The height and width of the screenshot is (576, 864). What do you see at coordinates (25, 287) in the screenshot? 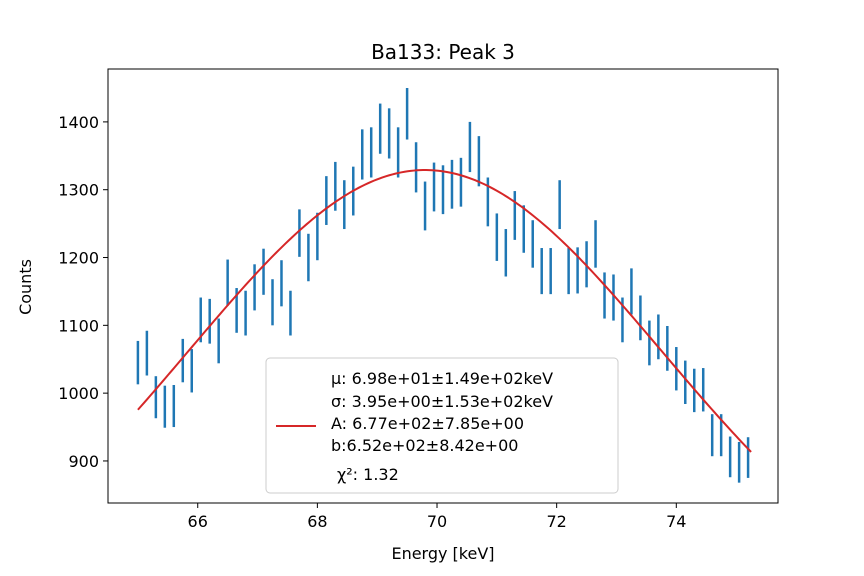
I see `y-axis-label: Counts` at bounding box center [25, 287].